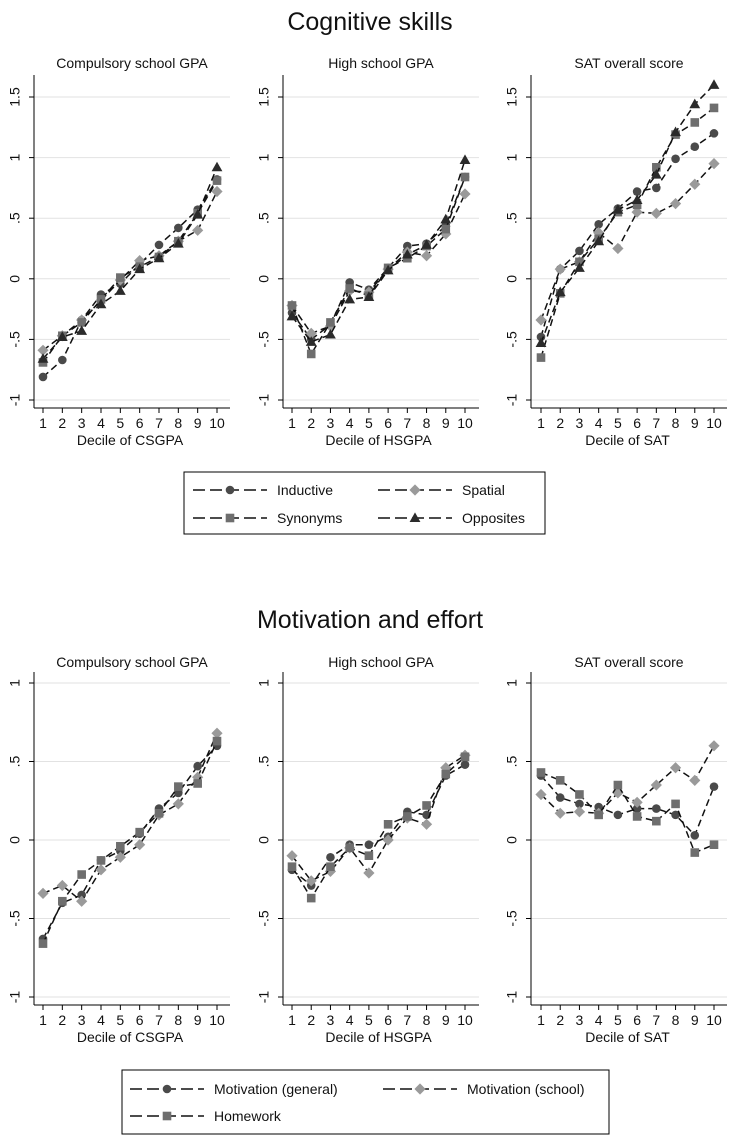 The height and width of the screenshot is (1146, 740). What do you see at coordinates (264, 97) in the screenshot?
I see `y-tick-label: 1.5` at bounding box center [264, 97].